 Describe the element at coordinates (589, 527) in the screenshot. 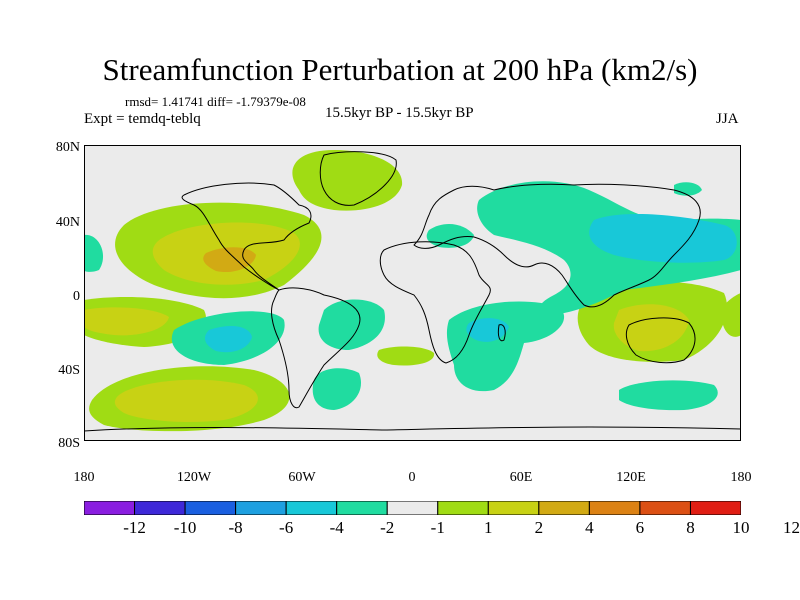

I see `colorbar-label: 4` at that location.